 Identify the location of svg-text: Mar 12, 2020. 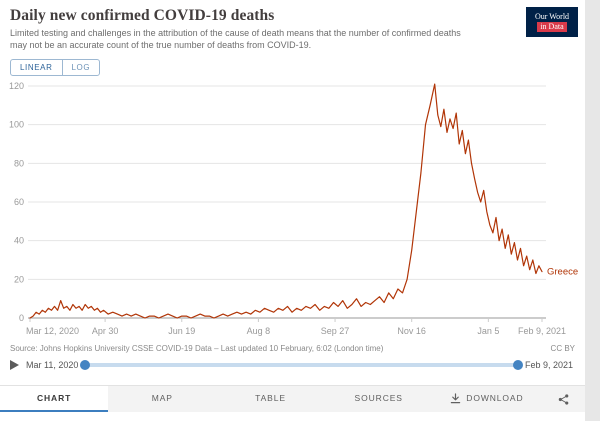
(52, 331).